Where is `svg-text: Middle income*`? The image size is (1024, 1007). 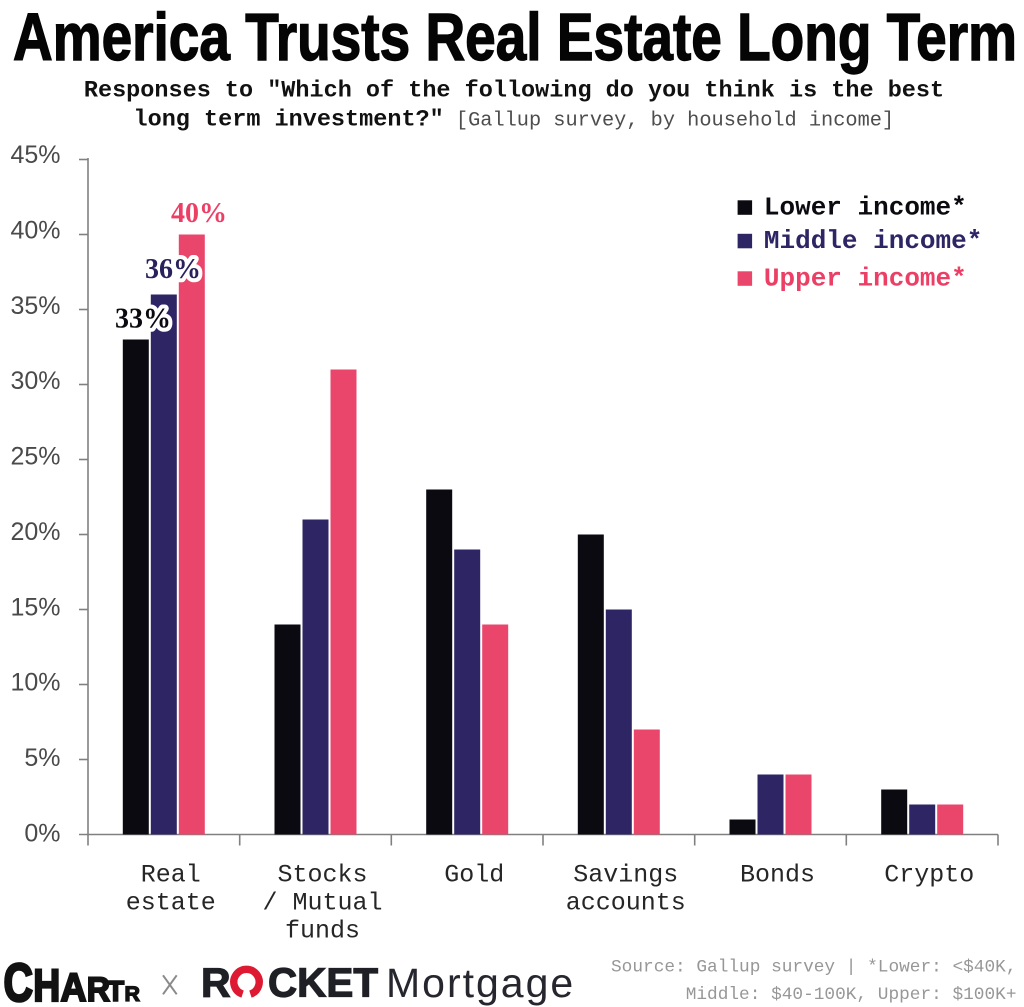 svg-text: Middle income* is located at coordinates (873, 241).